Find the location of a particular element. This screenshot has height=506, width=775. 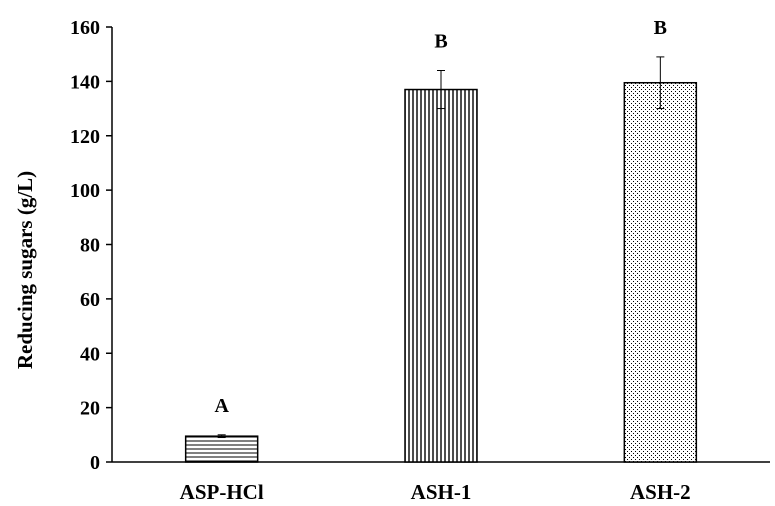

y-tick-label: 80 is located at coordinates (90, 246).